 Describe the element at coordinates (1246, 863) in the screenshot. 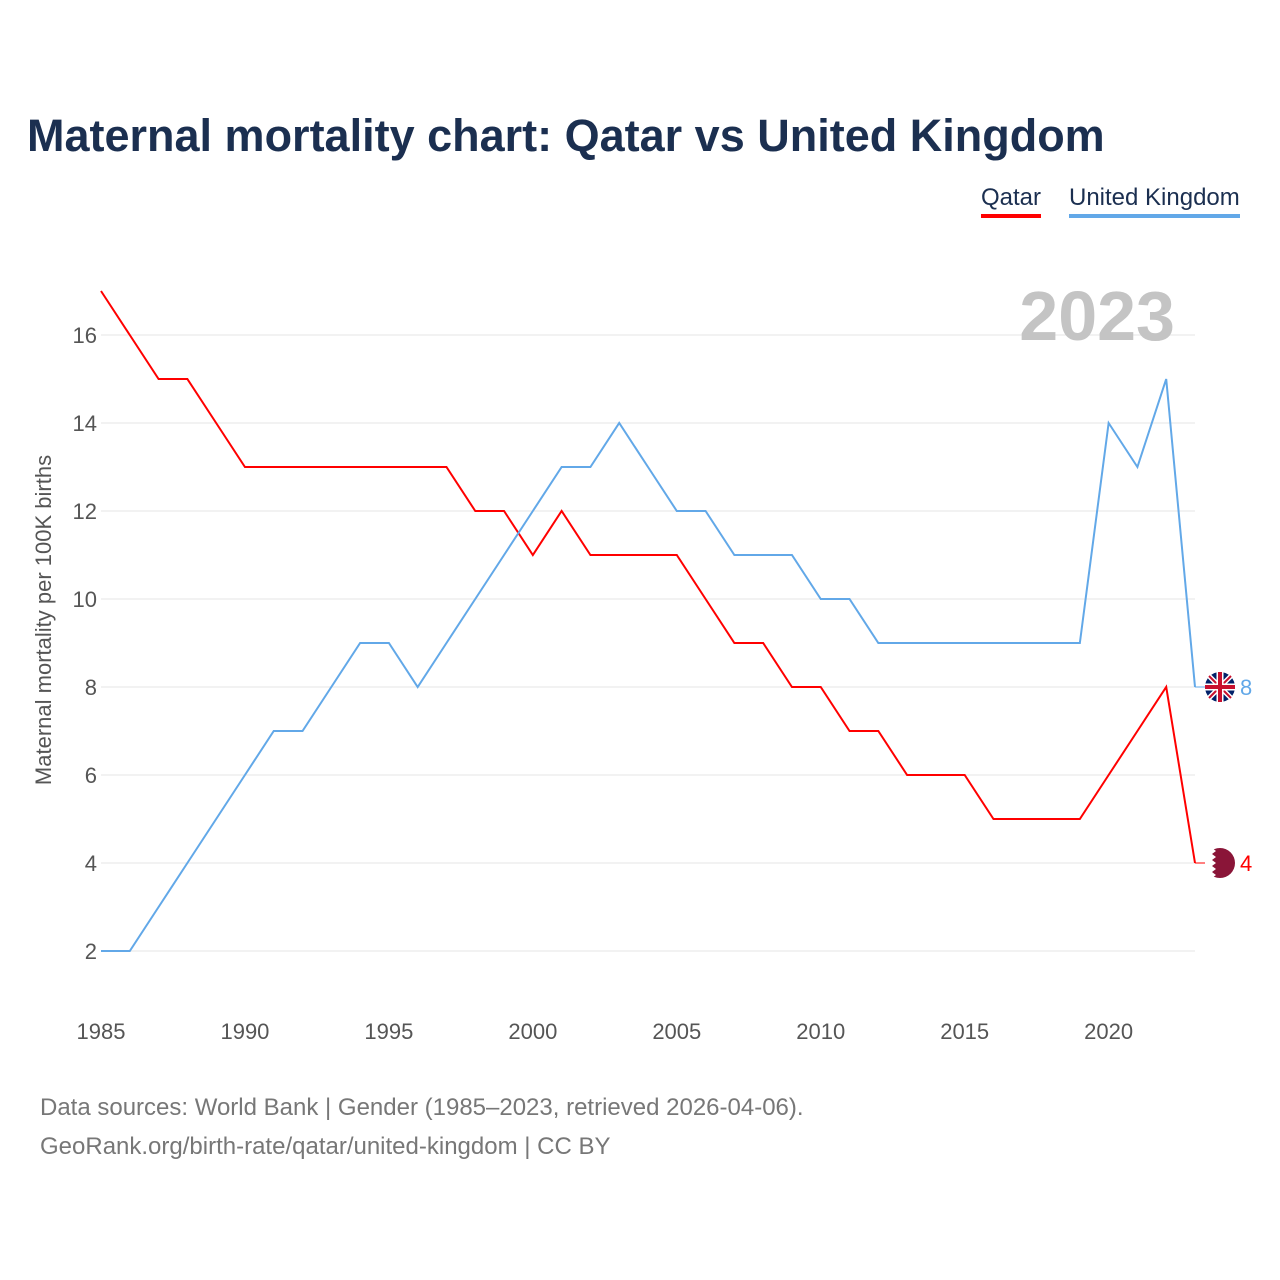

I see `end-value-label: 4` at that location.